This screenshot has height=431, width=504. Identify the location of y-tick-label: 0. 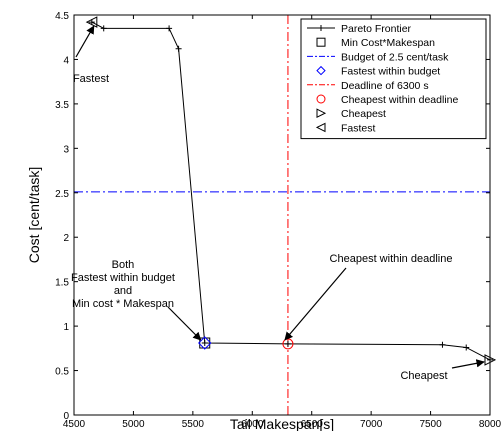
(66, 416).